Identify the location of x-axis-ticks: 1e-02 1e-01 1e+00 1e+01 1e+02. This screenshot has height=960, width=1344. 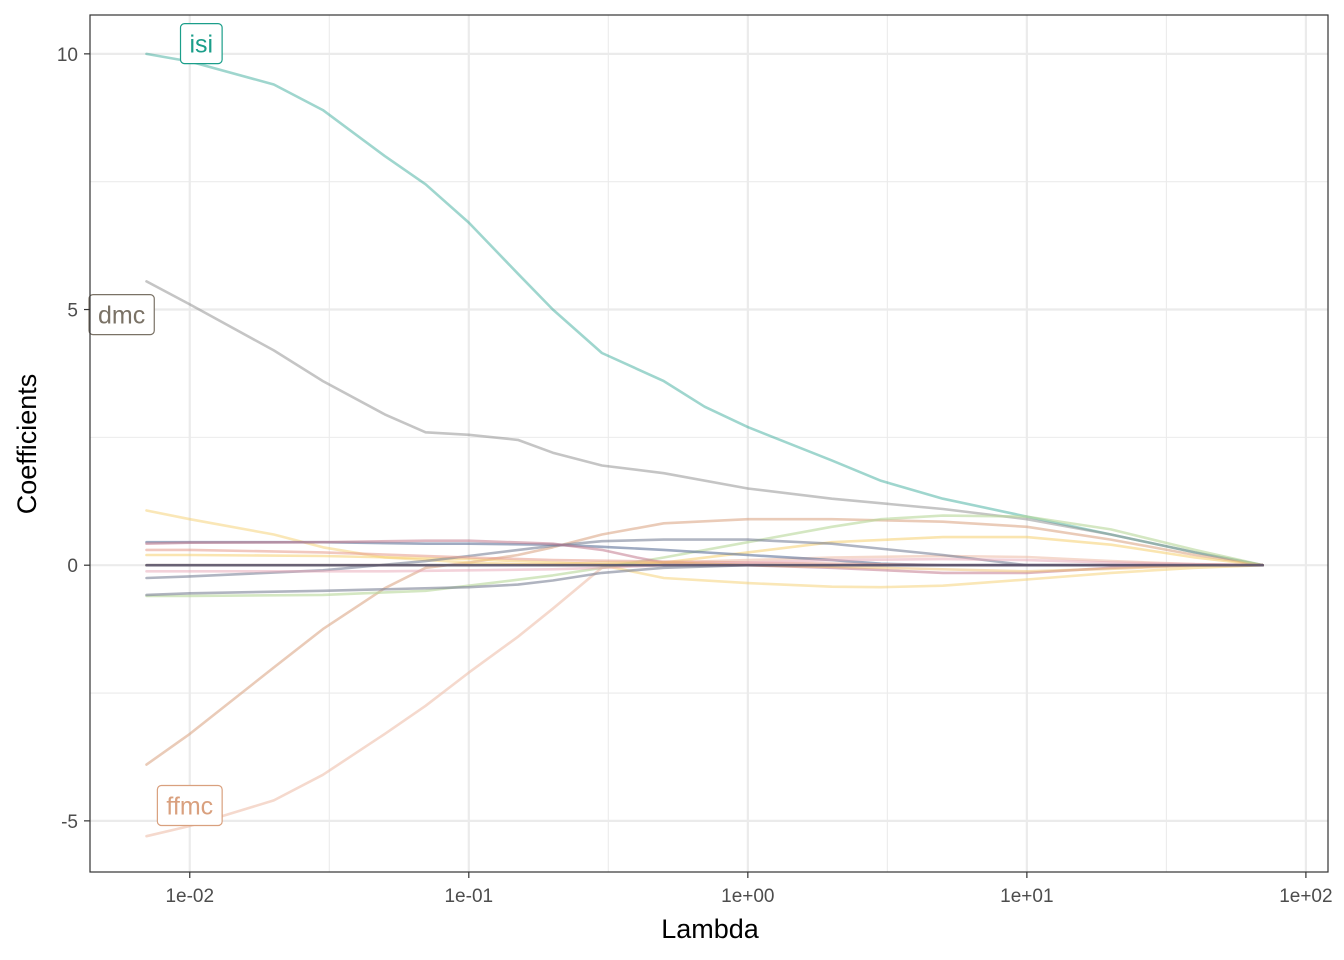
(749, 889).